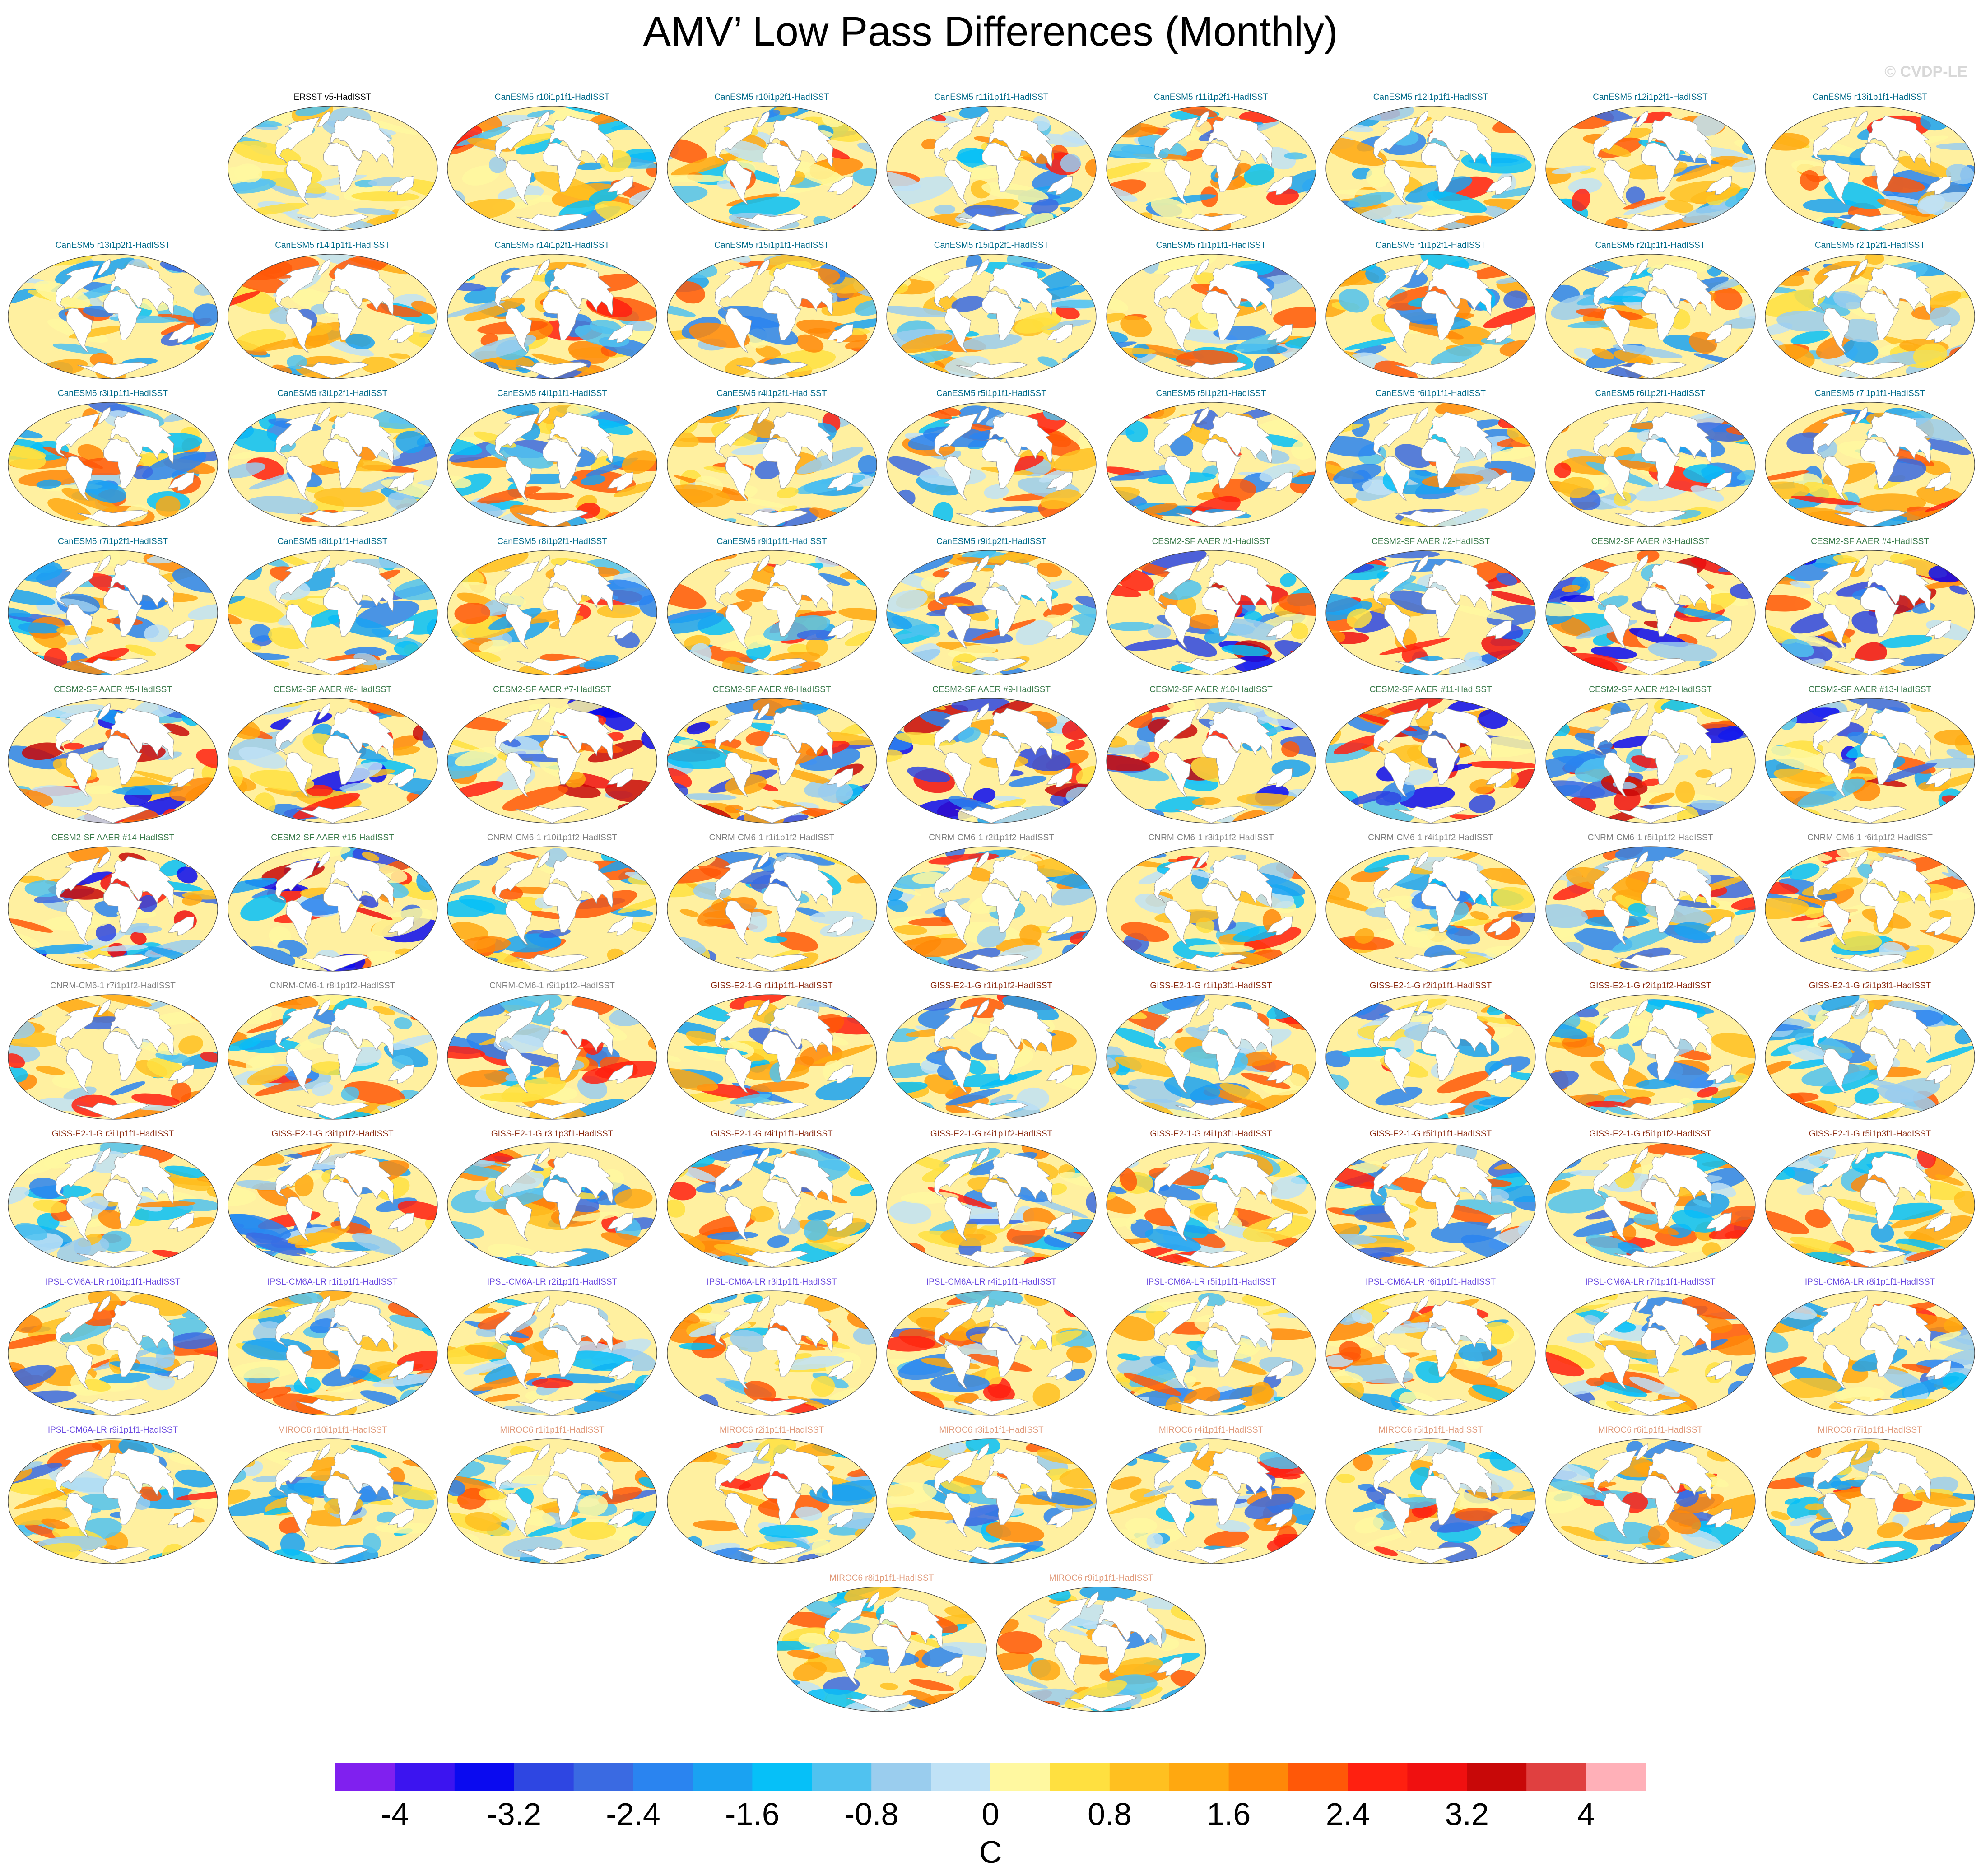  I want to click on map-panel: CESM2-SF AAER #4-HadISST, so click(1870, 607).